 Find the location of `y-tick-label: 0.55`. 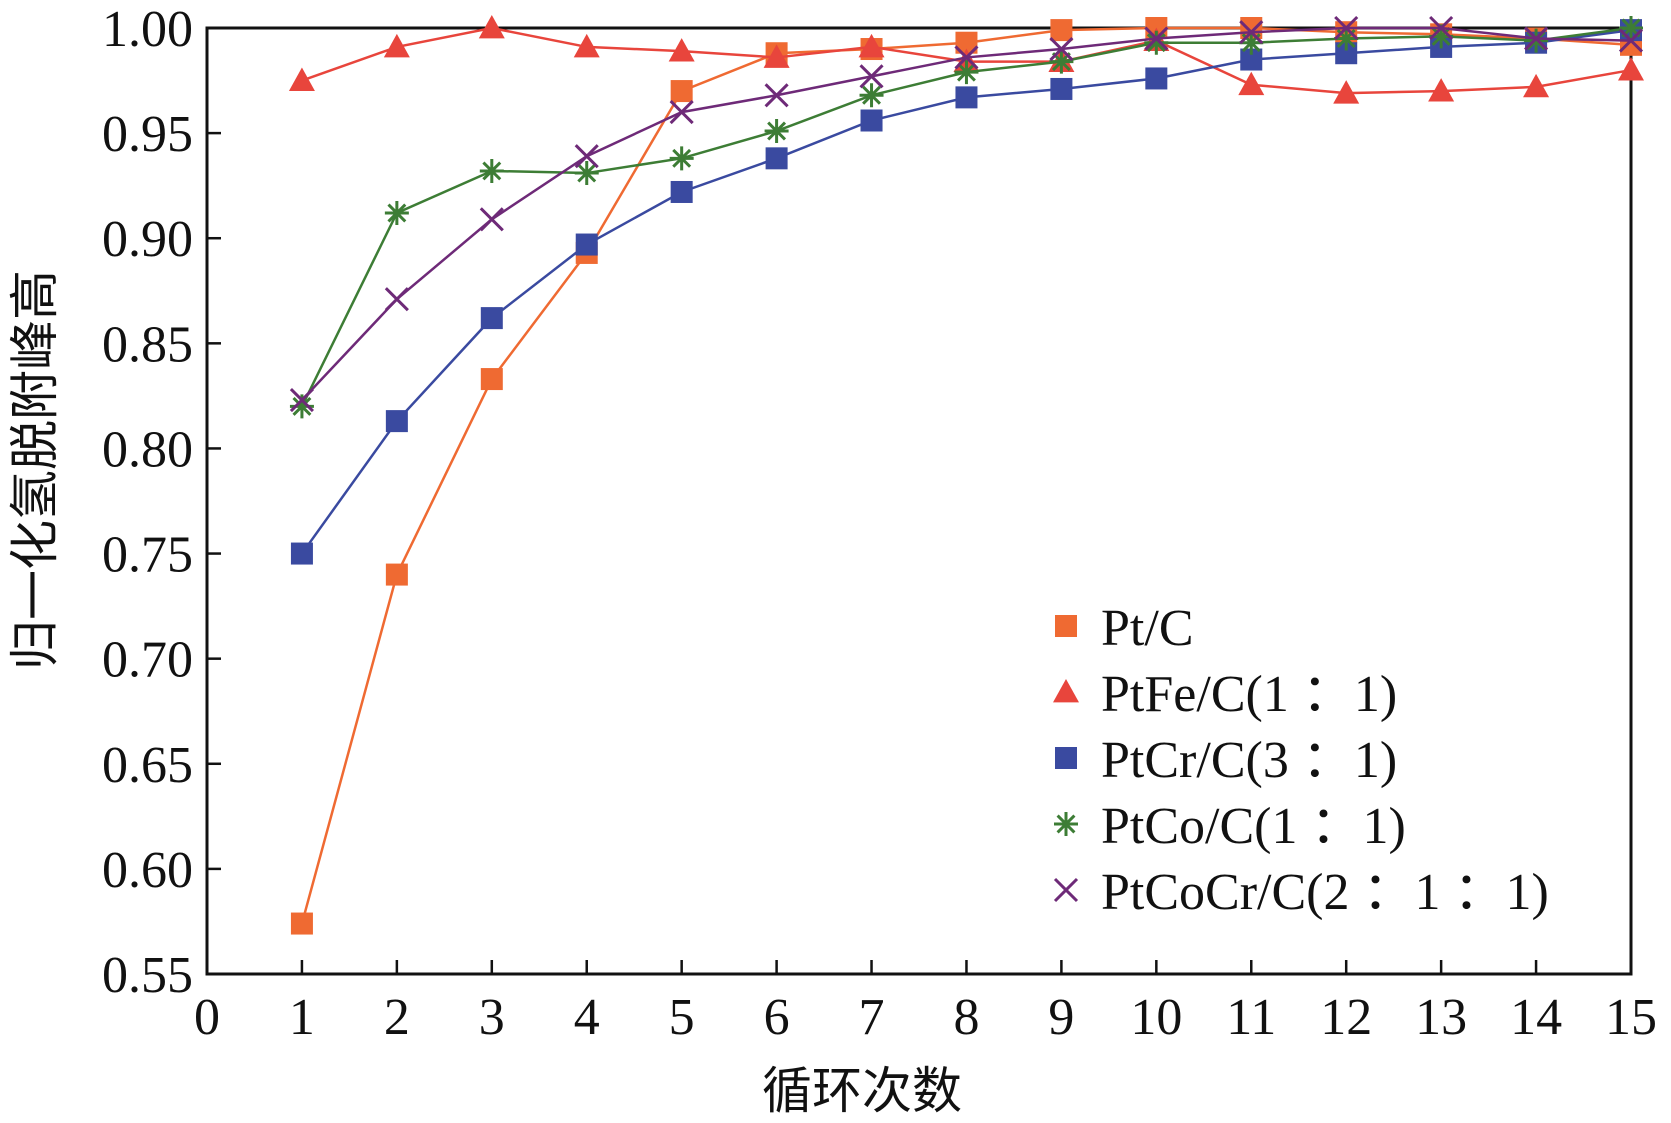

y-tick-label: 0.55 is located at coordinates (147, 975).